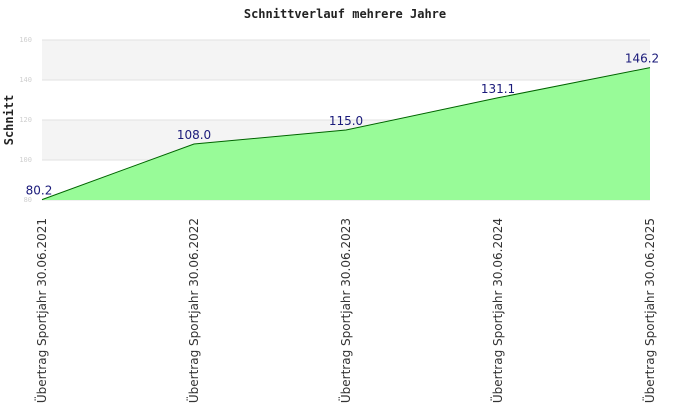 The height and width of the screenshot is (420, 690). Describe the element at coordinates (345, 14) in the screenshot. I see `chart-title: Schnittverlauf mehrere Jahre` at that location.